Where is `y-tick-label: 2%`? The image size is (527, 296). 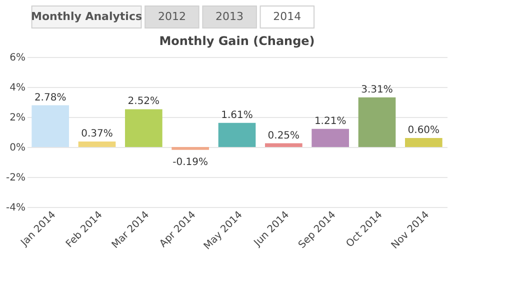
y-tick-label: 2% is located at coordinates (18, 118).